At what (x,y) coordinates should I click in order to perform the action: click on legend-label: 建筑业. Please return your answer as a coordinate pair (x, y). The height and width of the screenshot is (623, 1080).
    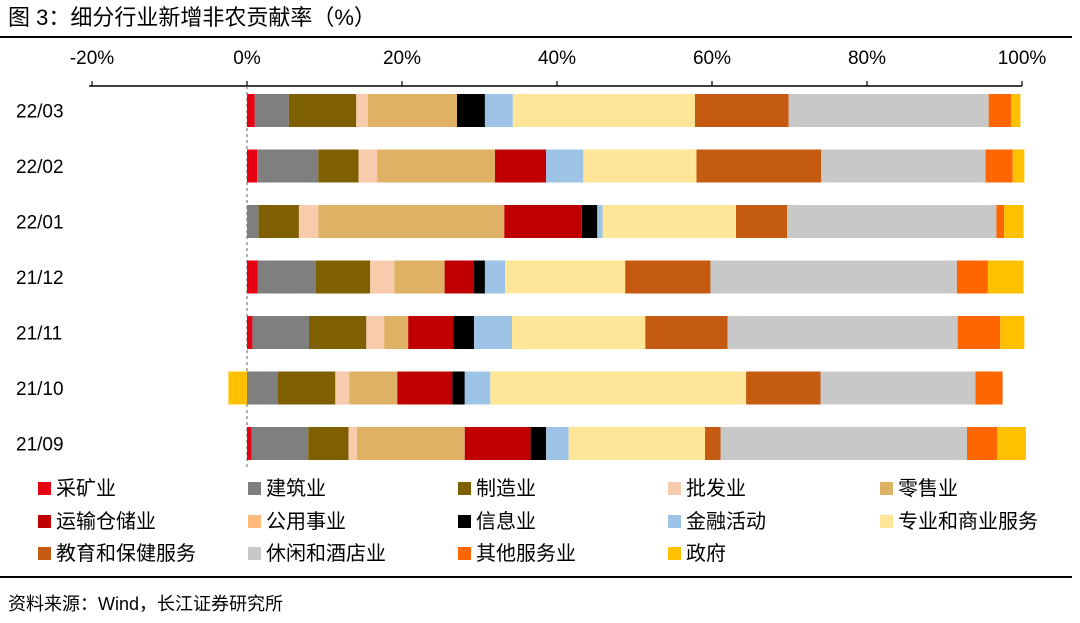
    Looking at the image, I should click on (296, 488).